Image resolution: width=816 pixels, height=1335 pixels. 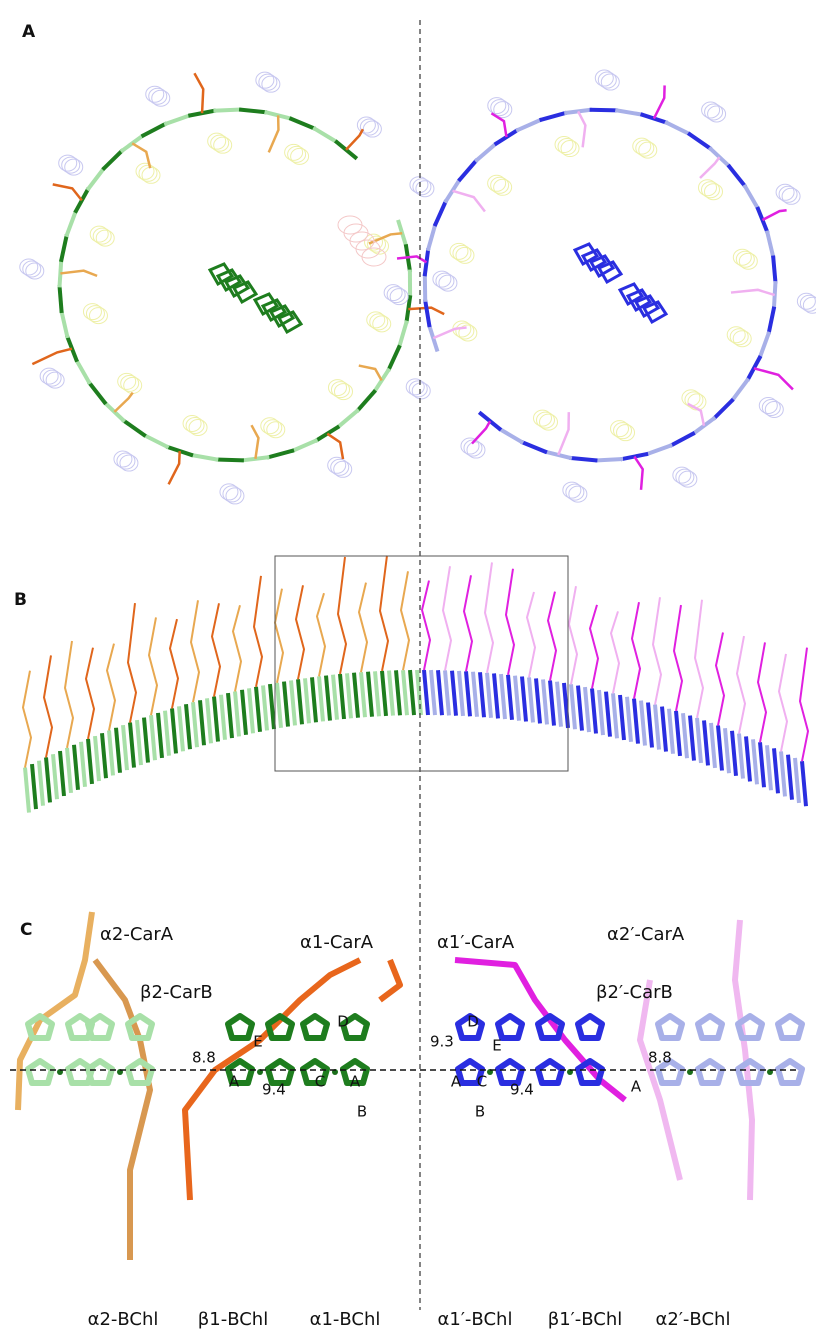 I want to click on ring-label: B, so click(x=362, y=1112).